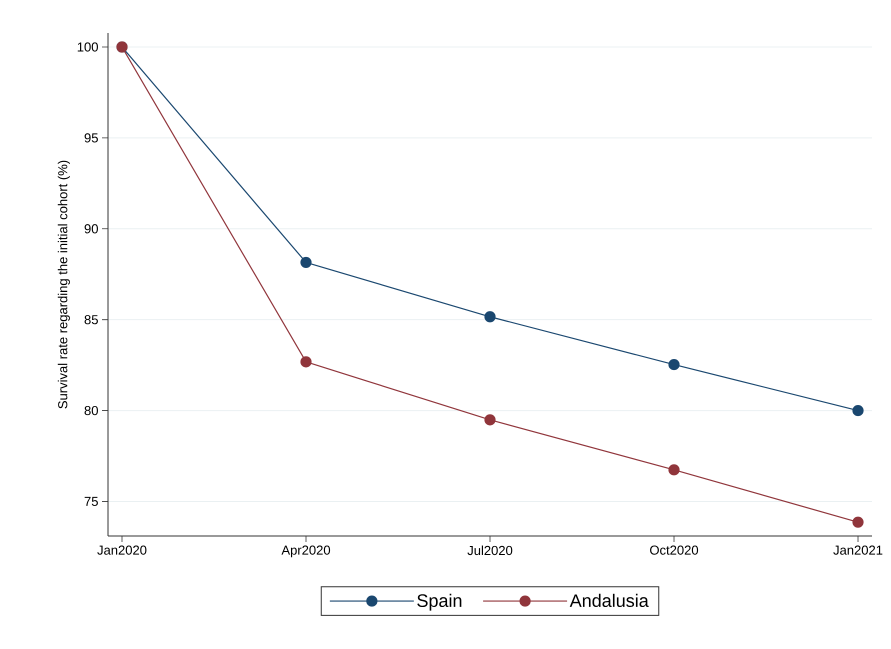 The image size is (891, 649). Describe the element at coordinates (91, 319) in the screenshot. I see `y-tick-label: 85` at that location.